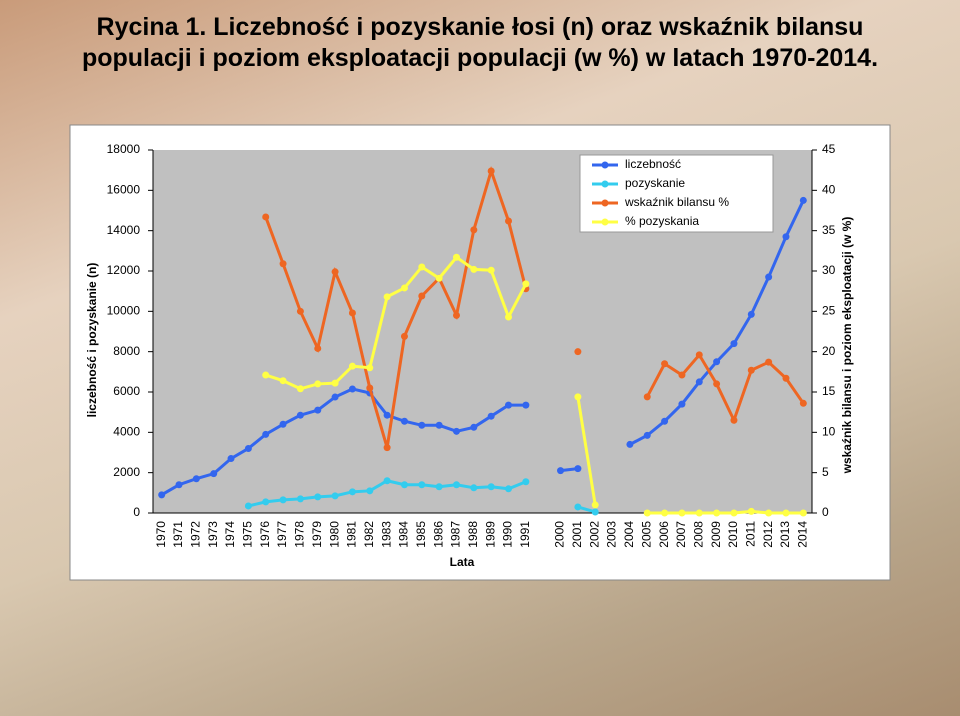 The image size is (960, 716). I want to click on legend-label: wskaźnik bilansu %, so click(676, 202).